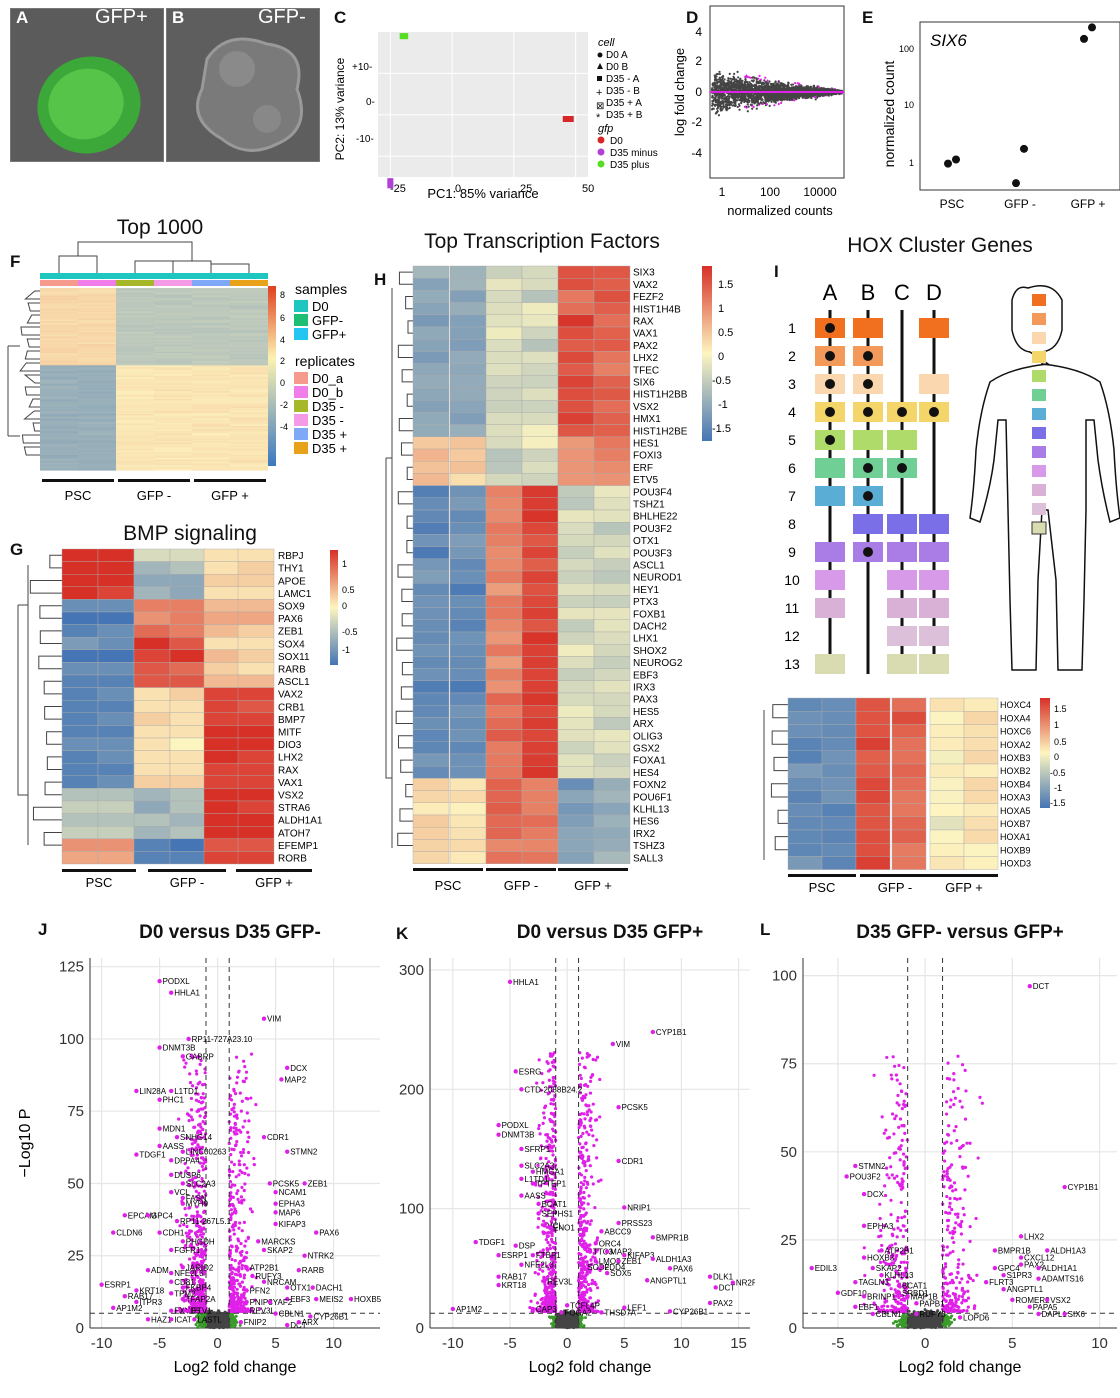  Describe the element at coordinates (521, 885) in the screenshot. I see `heat-h-group-gfpm: GFP -` at that location.